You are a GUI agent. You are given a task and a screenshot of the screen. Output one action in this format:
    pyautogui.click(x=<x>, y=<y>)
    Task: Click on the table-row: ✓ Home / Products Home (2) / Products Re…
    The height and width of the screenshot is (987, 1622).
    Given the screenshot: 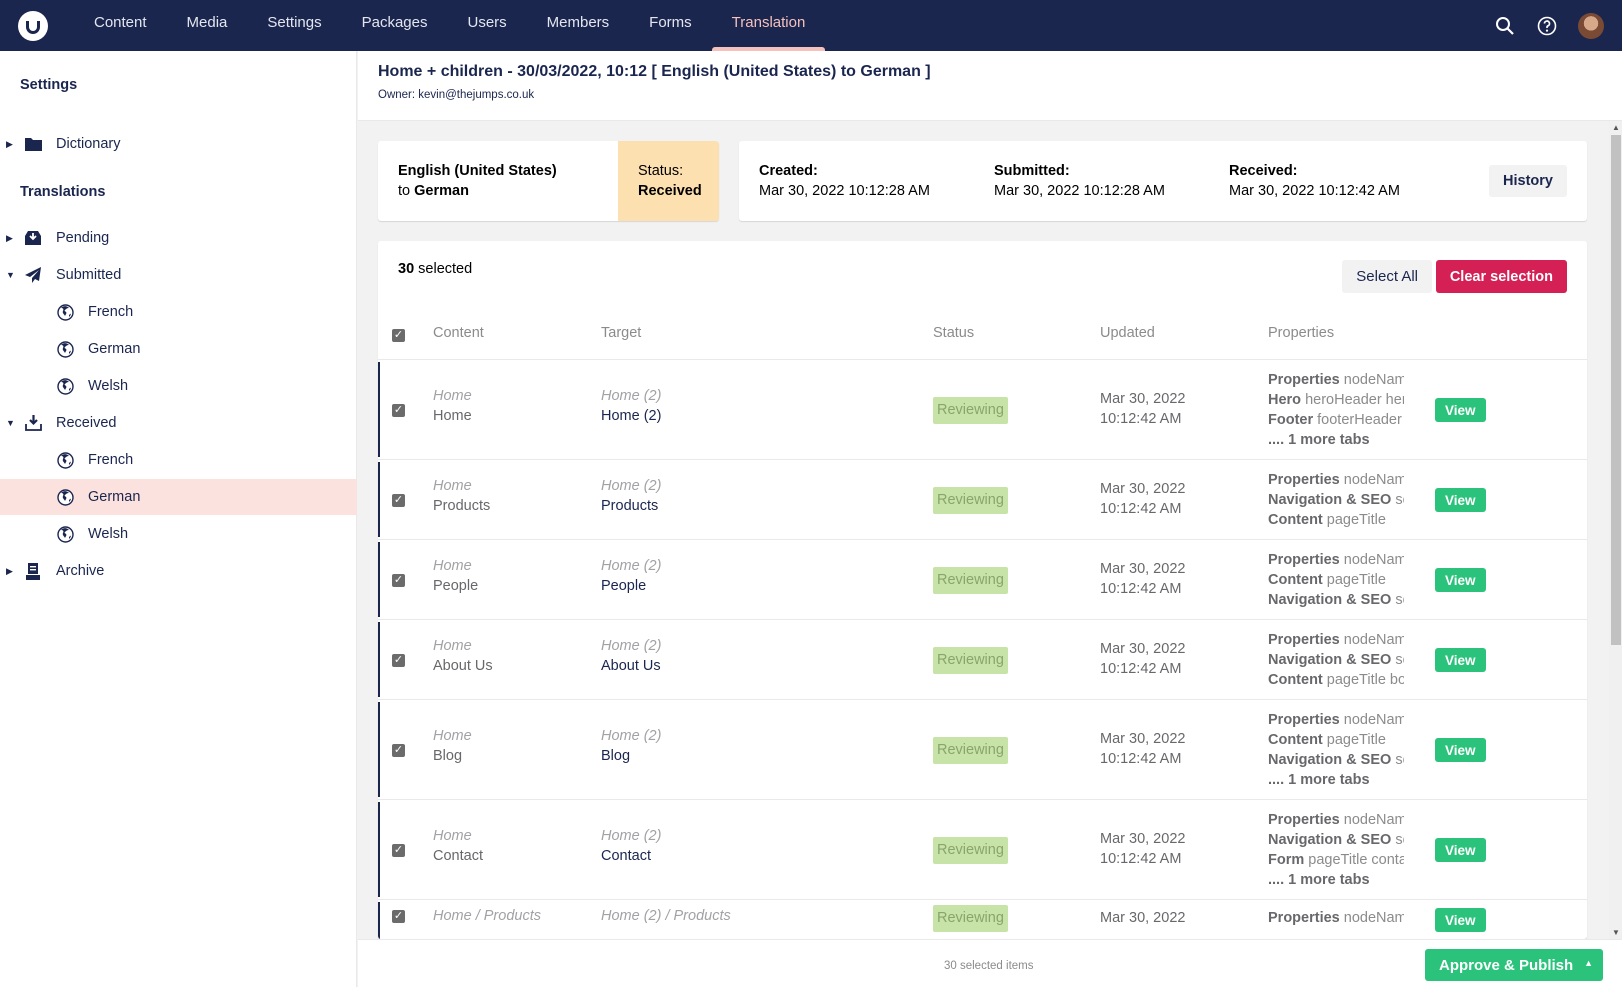 What is the action you would take?
    pyautogui.click(x=982, y=919)
    